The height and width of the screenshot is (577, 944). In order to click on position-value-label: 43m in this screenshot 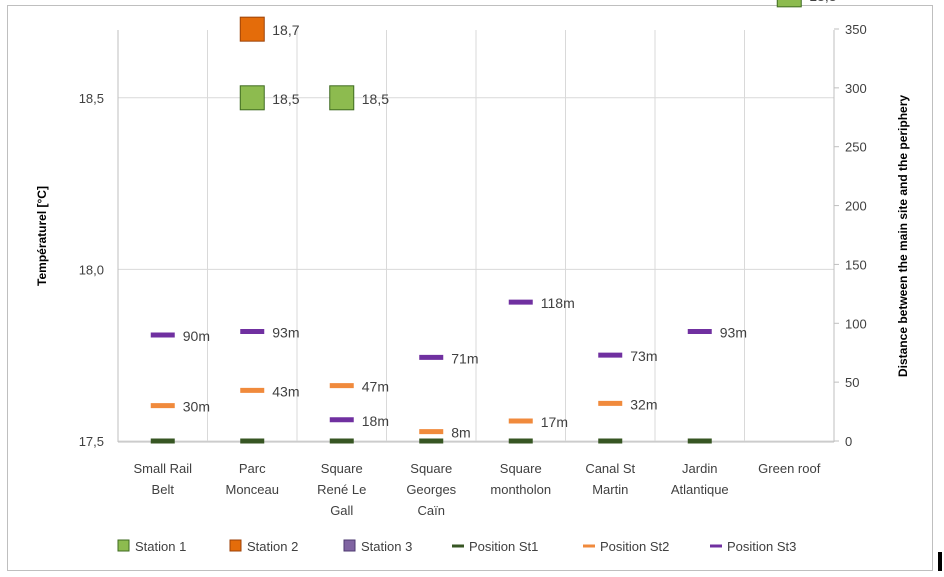, I will do `click(285, 391)`.